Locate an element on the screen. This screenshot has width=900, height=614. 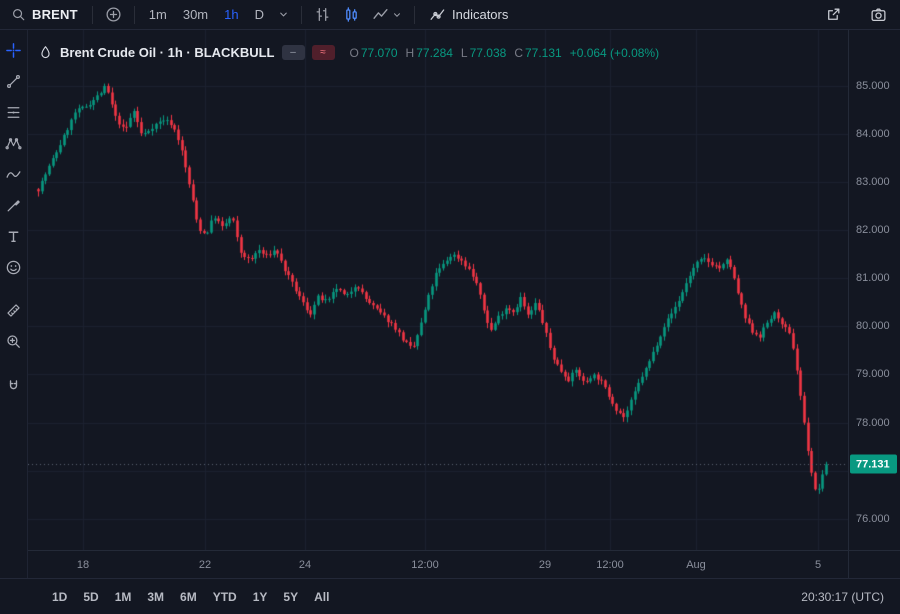
crosshair-icon is located at coordinates (13, 50).